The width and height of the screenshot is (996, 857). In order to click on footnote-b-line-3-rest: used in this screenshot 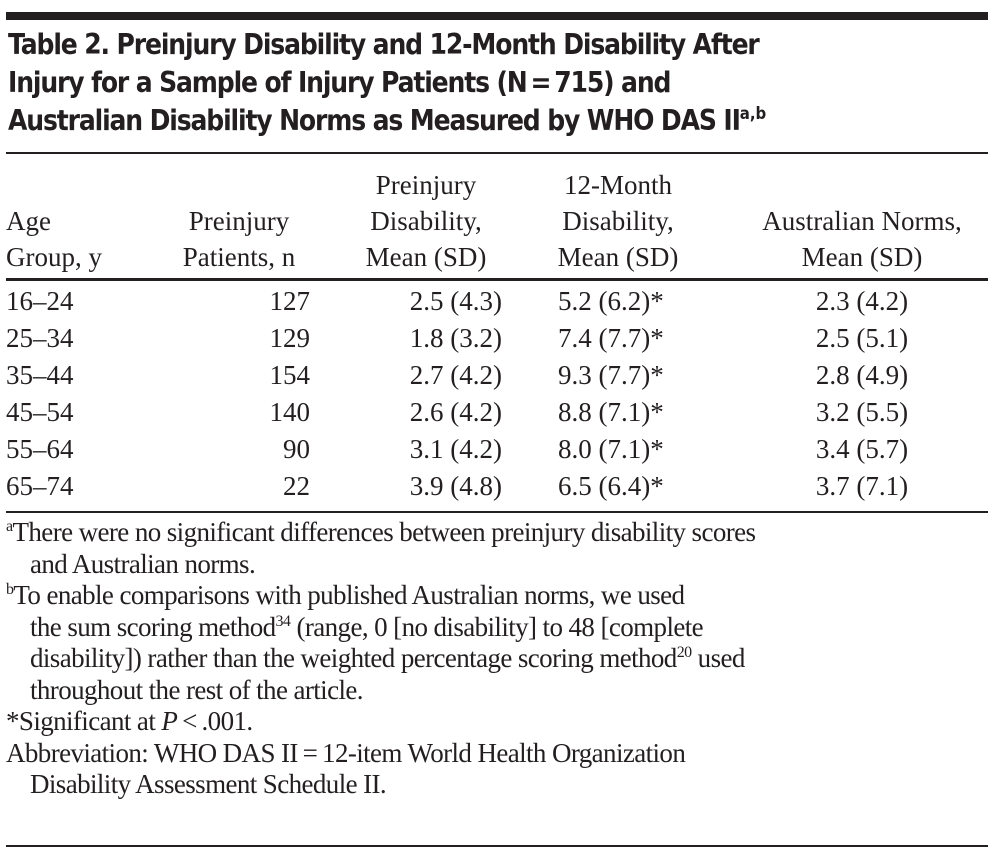, I will do `click(718, 658)`.